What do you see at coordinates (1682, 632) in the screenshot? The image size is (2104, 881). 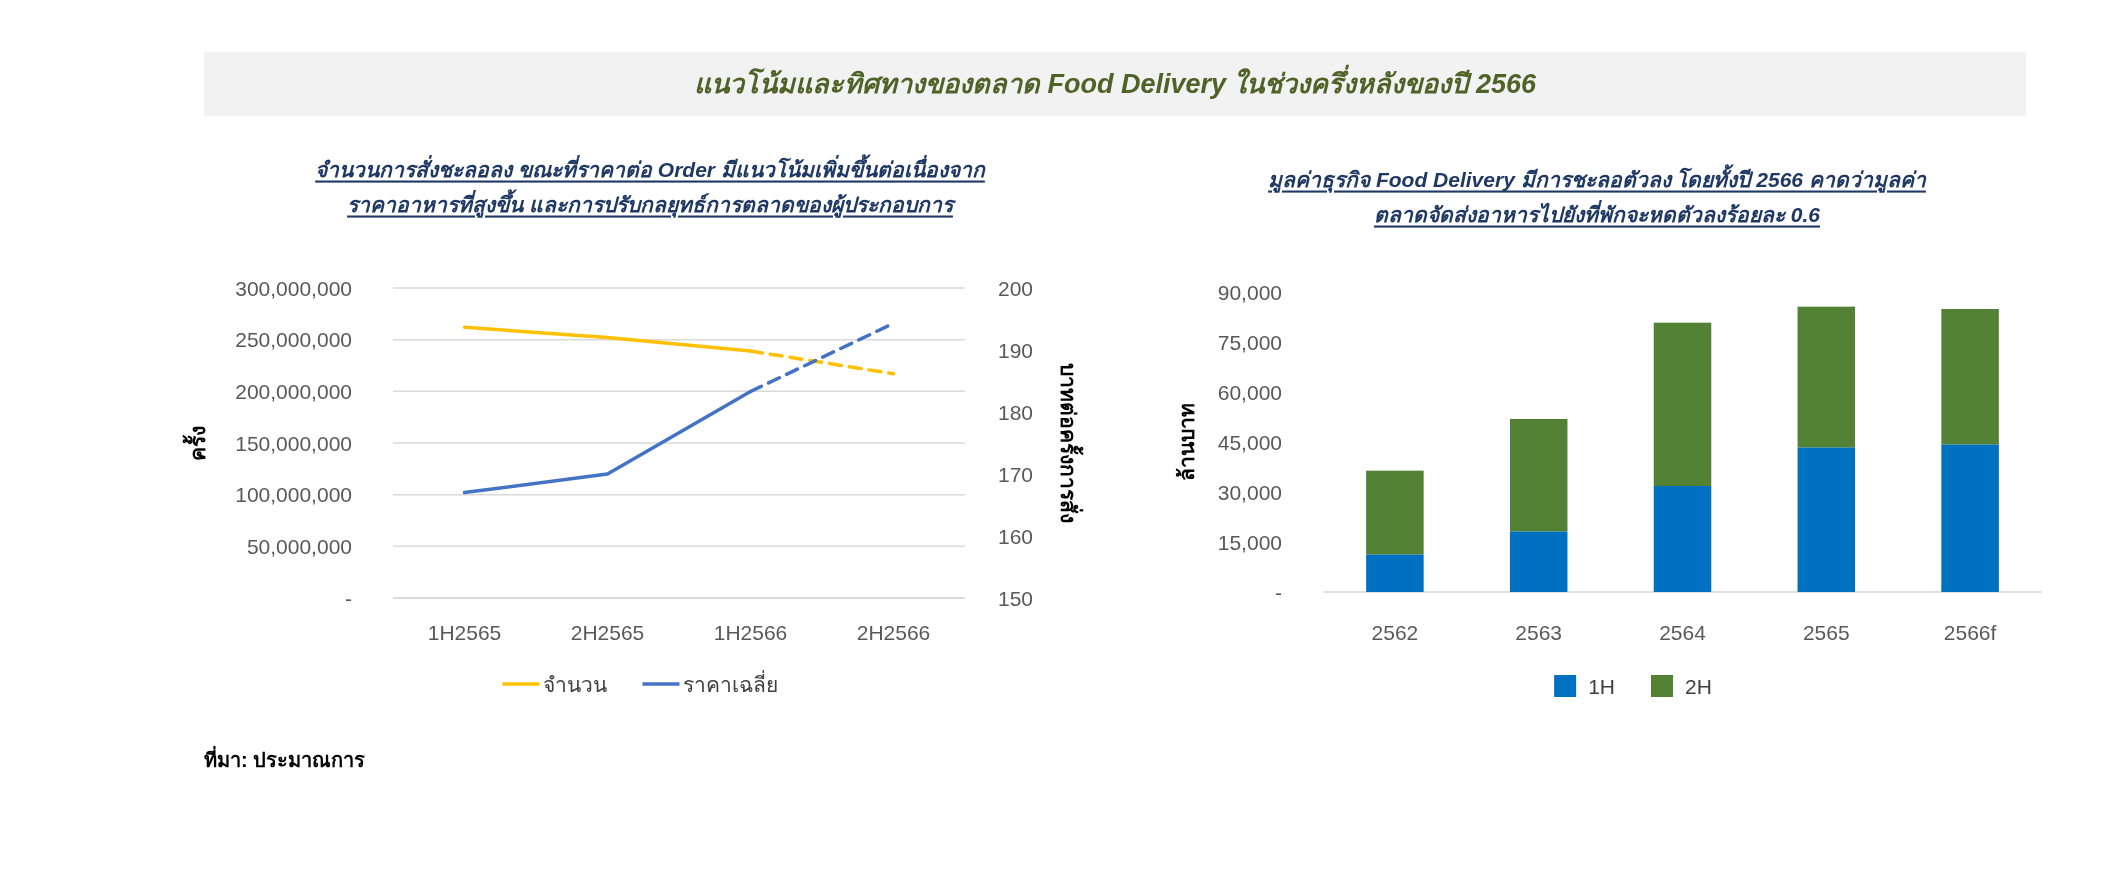 I see `x-tick: 2564` at bounding box center [1682, 632].